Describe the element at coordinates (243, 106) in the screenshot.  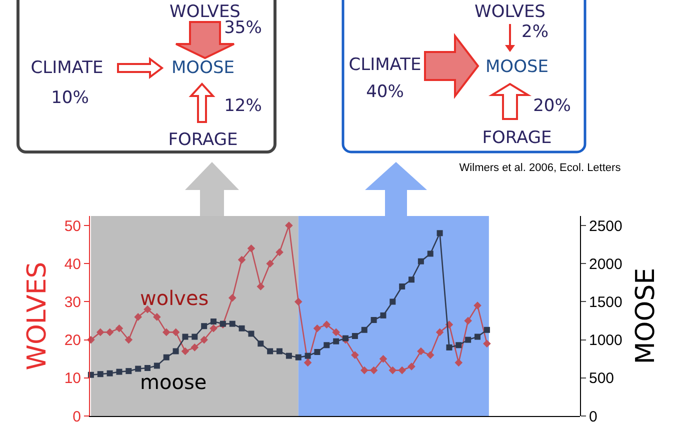
I see `text: 12%` at that location.